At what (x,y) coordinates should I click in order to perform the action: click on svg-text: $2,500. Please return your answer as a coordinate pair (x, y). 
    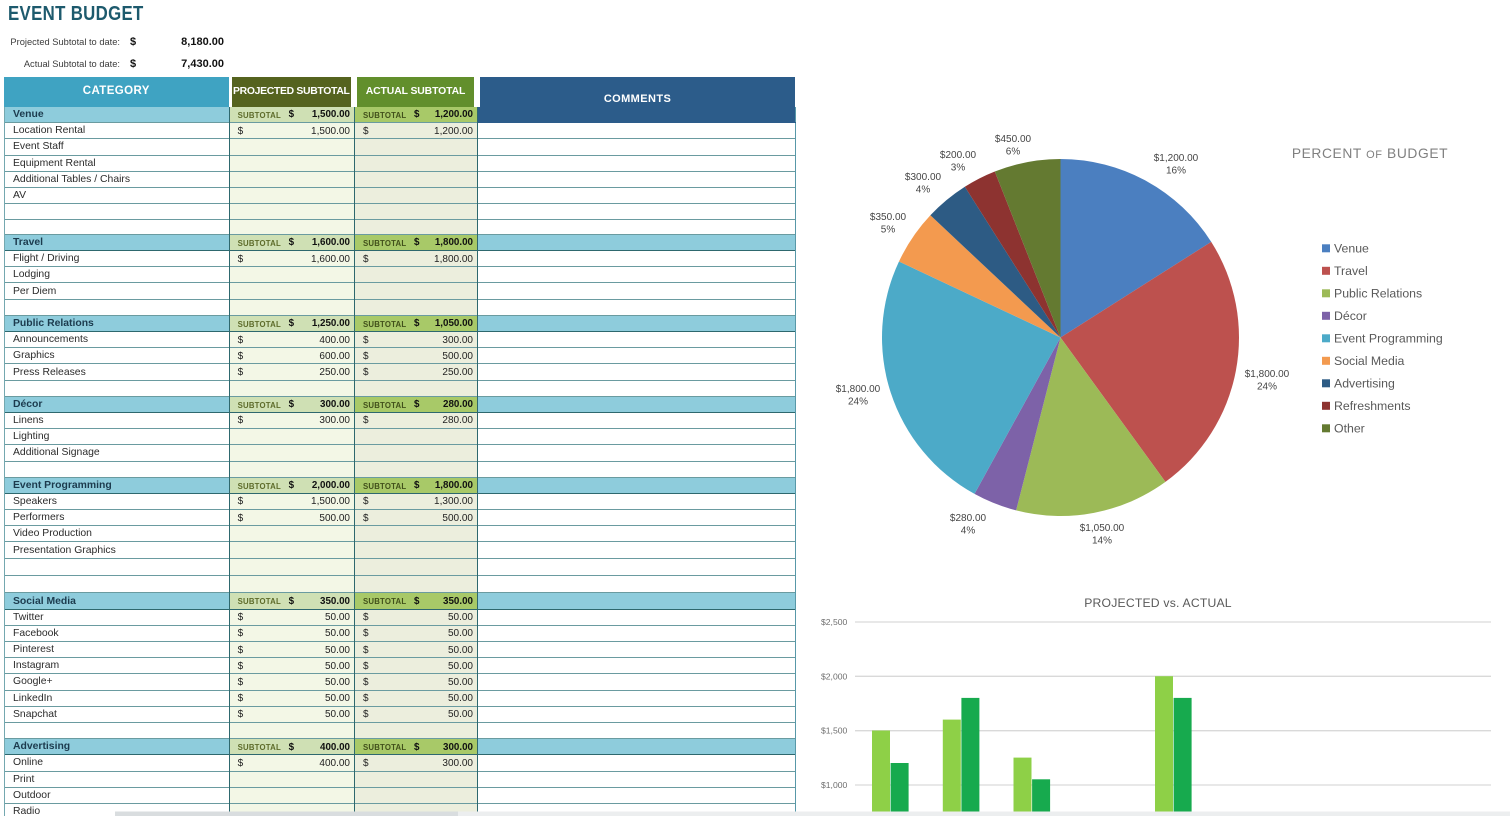
    Looking at the image, I should click on (834, 622).